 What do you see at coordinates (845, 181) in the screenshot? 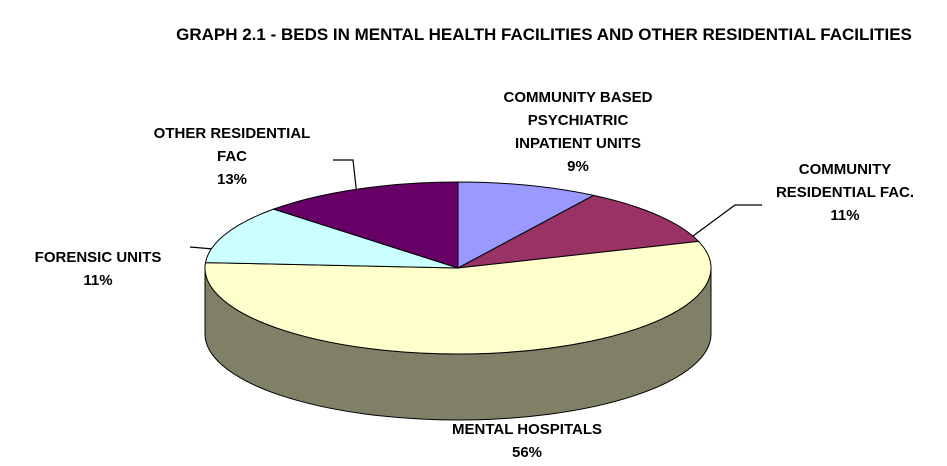
I see `category-label: COMMUNITY RESIDENTIAL FAC.` at bounding box center [845, 181].